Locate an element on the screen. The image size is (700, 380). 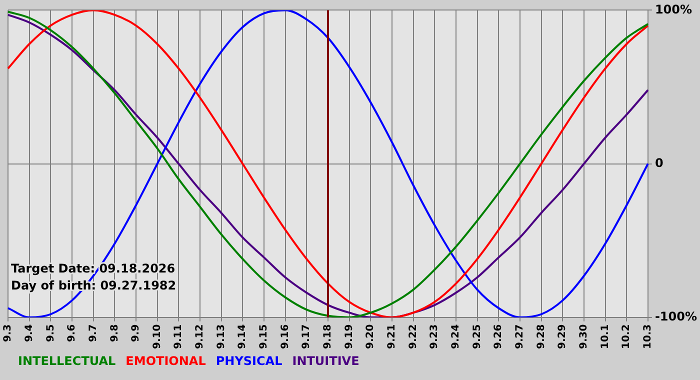
x-tick-label: 9.12 is located at coordinates (200, 337).